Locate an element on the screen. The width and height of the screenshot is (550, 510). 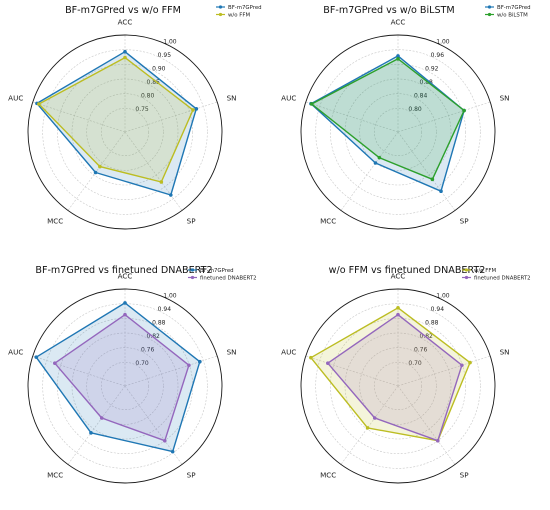
radial-tick-label: 0.90 is located at coordinates (159, 68).